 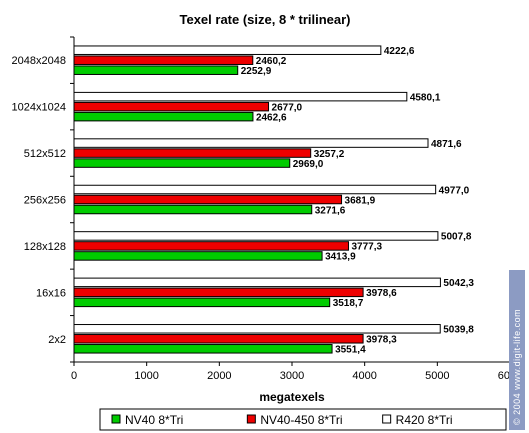 I want to click on data-label: 4580,1, so click(x=425, y=97).